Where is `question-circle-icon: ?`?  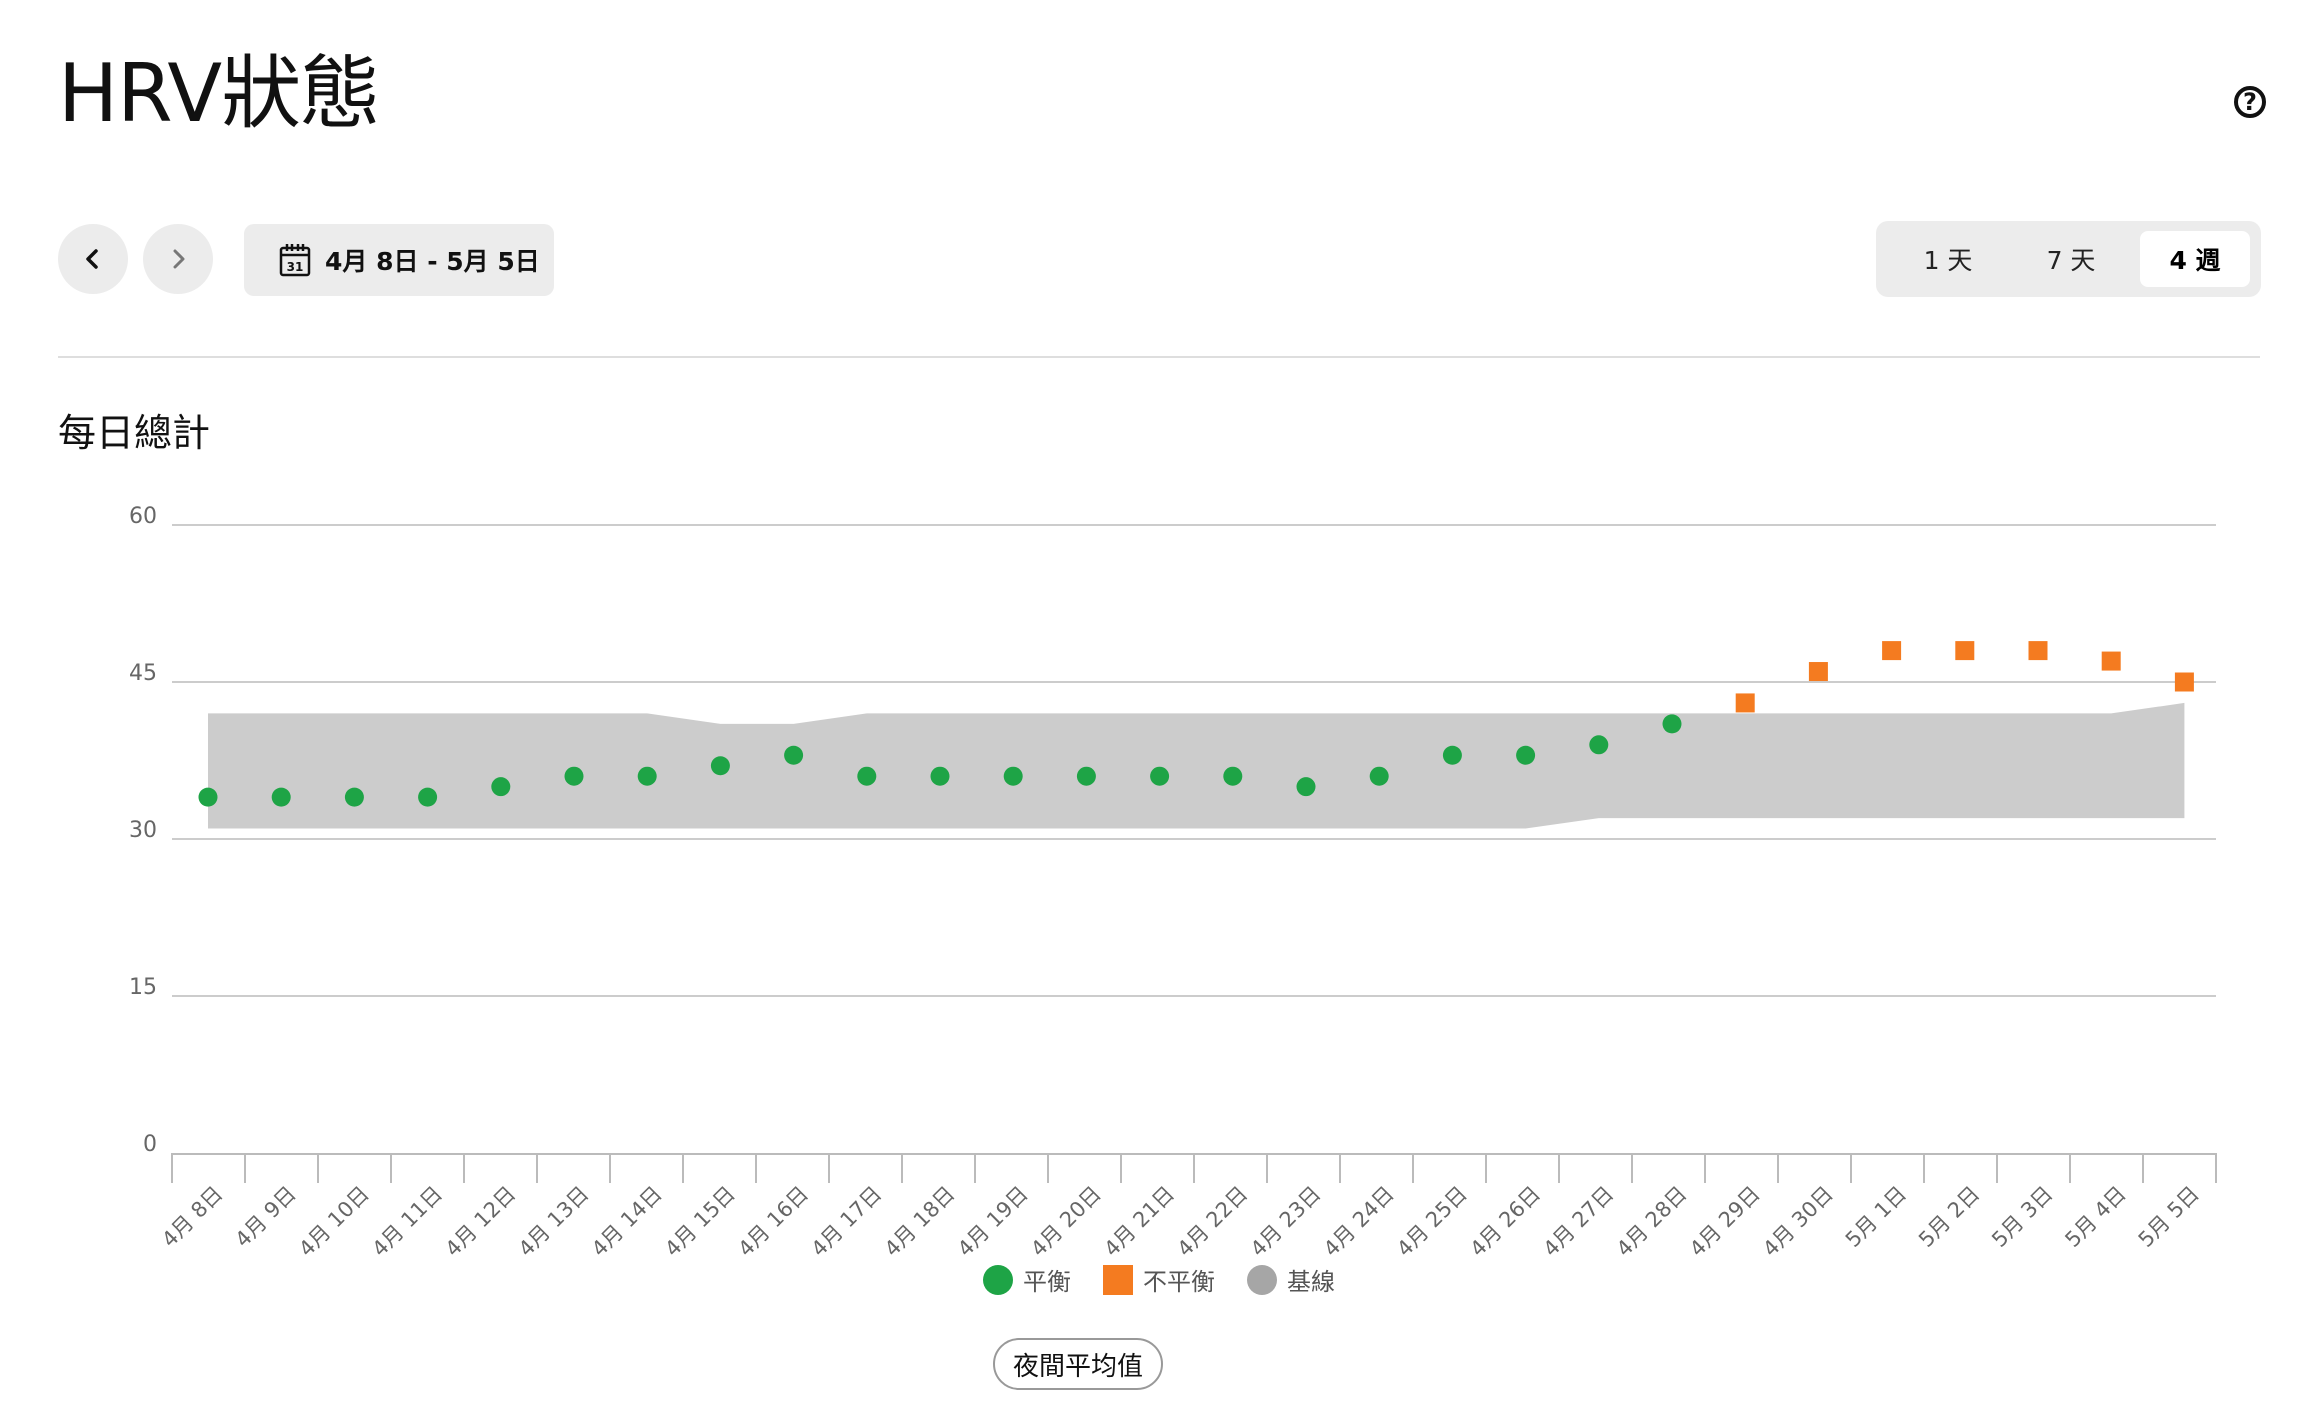
question-circle-icon: ? is located at coordinates (2250, 102).